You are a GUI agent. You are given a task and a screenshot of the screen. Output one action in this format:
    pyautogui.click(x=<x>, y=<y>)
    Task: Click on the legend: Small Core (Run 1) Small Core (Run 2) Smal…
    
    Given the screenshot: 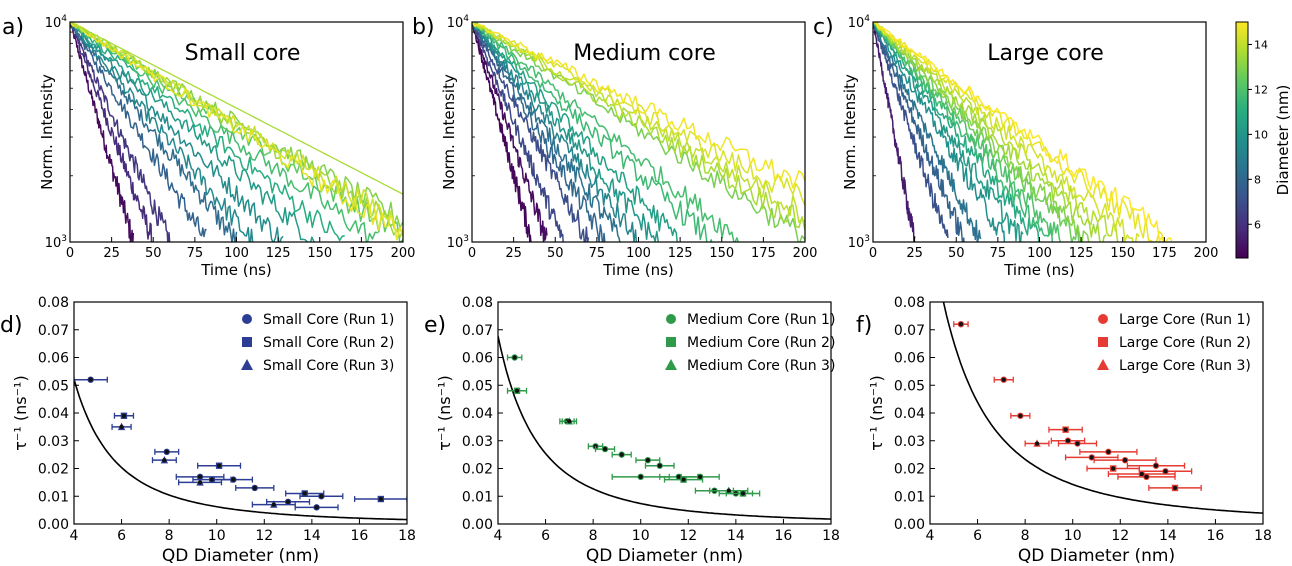 What is the action you would take?
    pyautogui.click(x=317, y=343)
    